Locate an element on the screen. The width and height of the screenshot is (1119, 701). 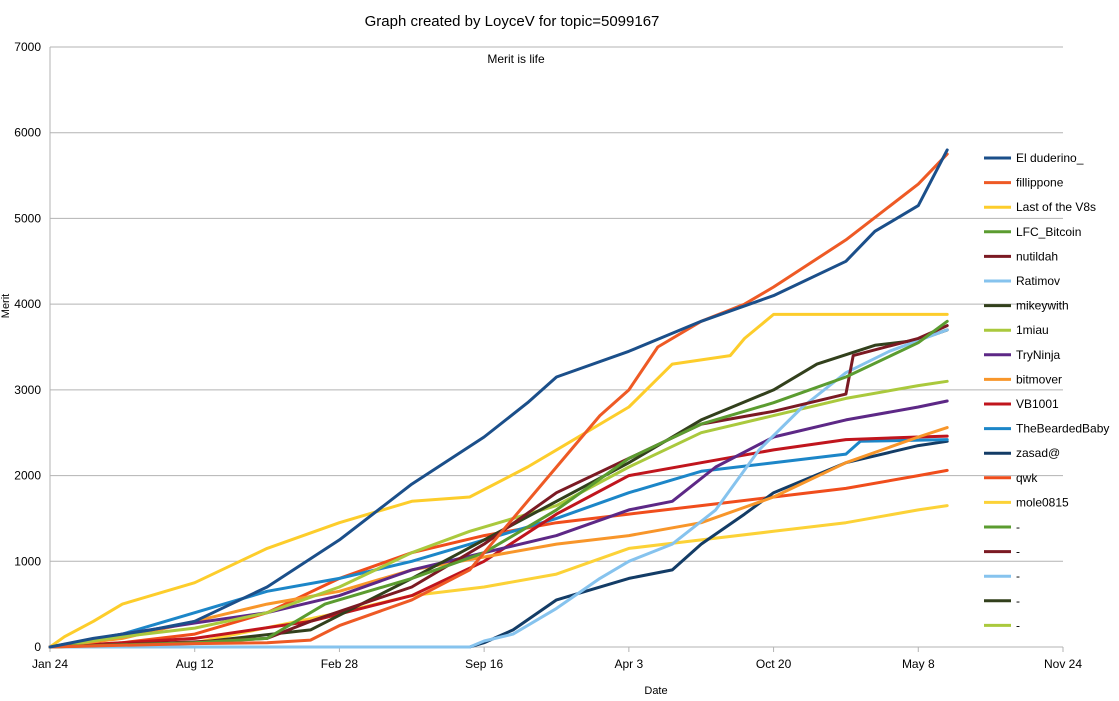
y-tick-label: 3000 is located at coordinates (27, 390).